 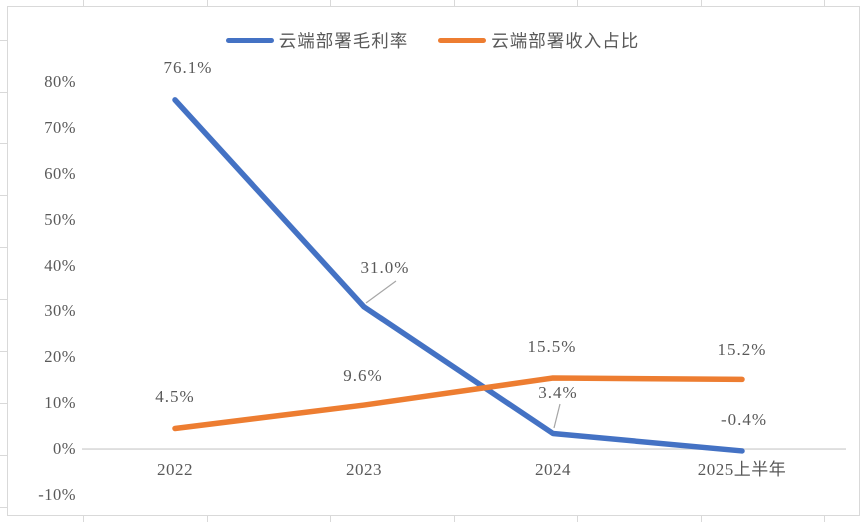 I want to click on x-axis-category-label: 2023, so click(x=364, y=469).